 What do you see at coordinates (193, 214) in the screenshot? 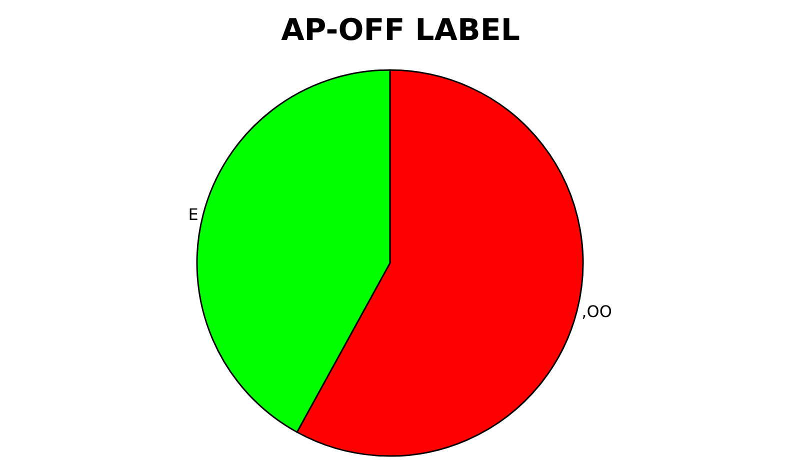
I see `slice-label: E` at bounding box center [193, 214].